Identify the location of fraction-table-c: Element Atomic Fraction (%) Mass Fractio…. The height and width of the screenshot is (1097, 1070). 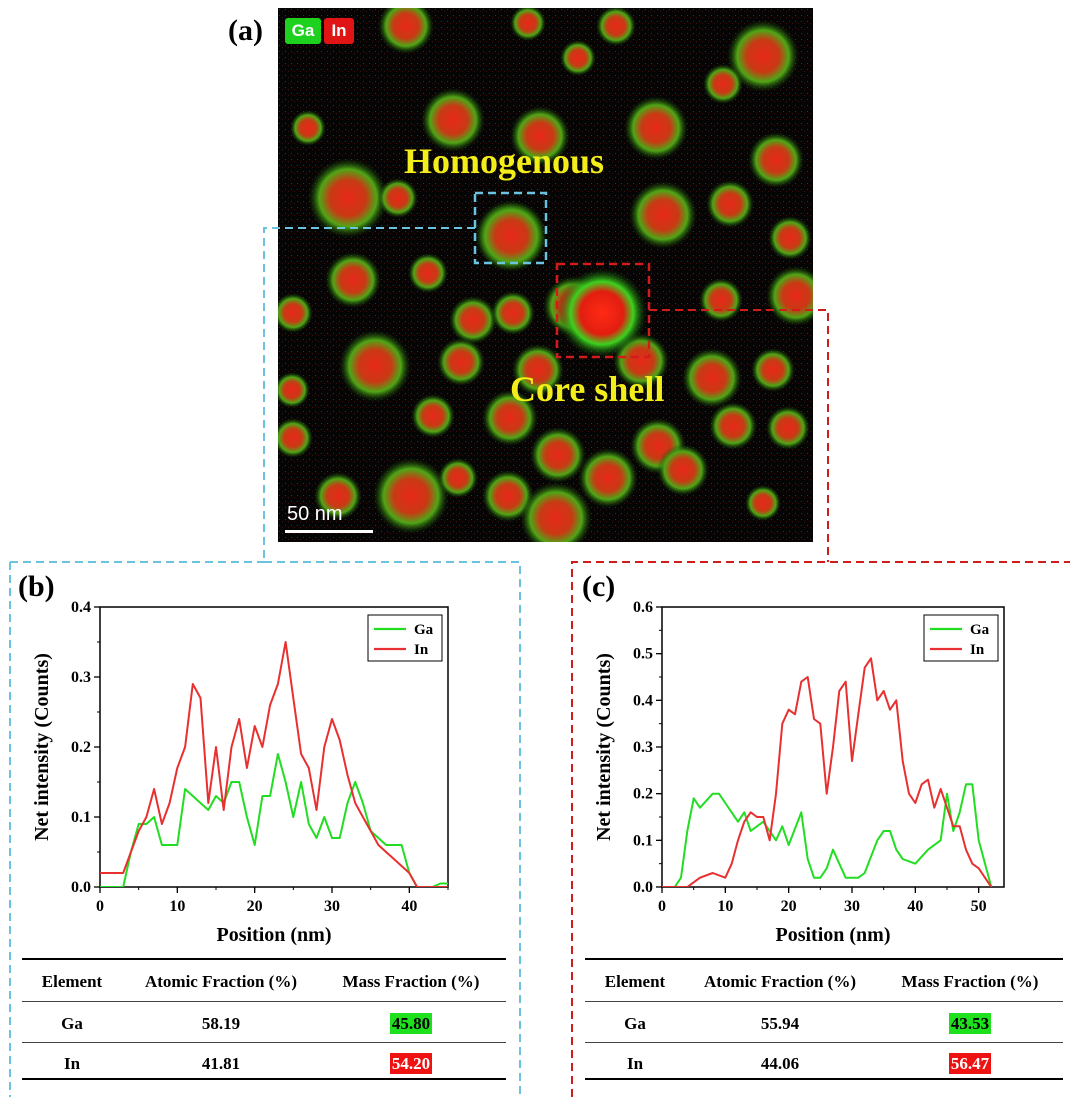
(824, 1019).